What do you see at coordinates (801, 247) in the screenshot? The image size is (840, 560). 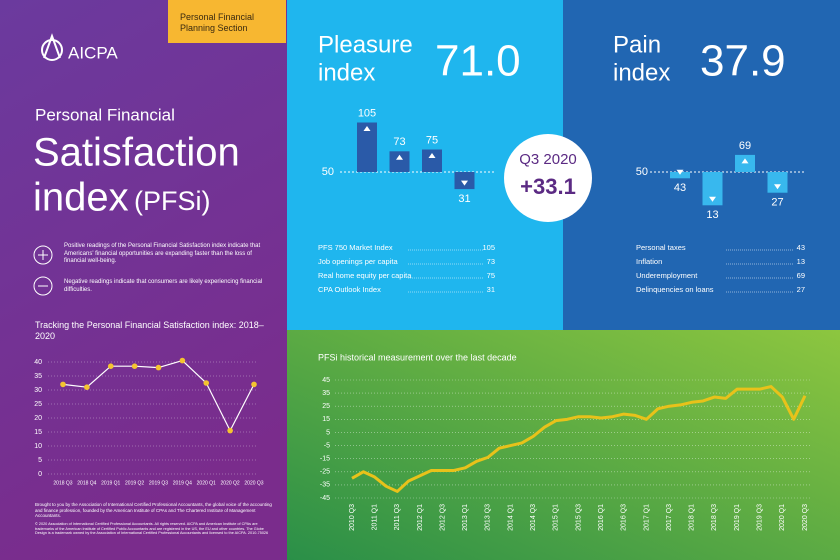 I see `list-value: 43` at bounding box center [801, 247].